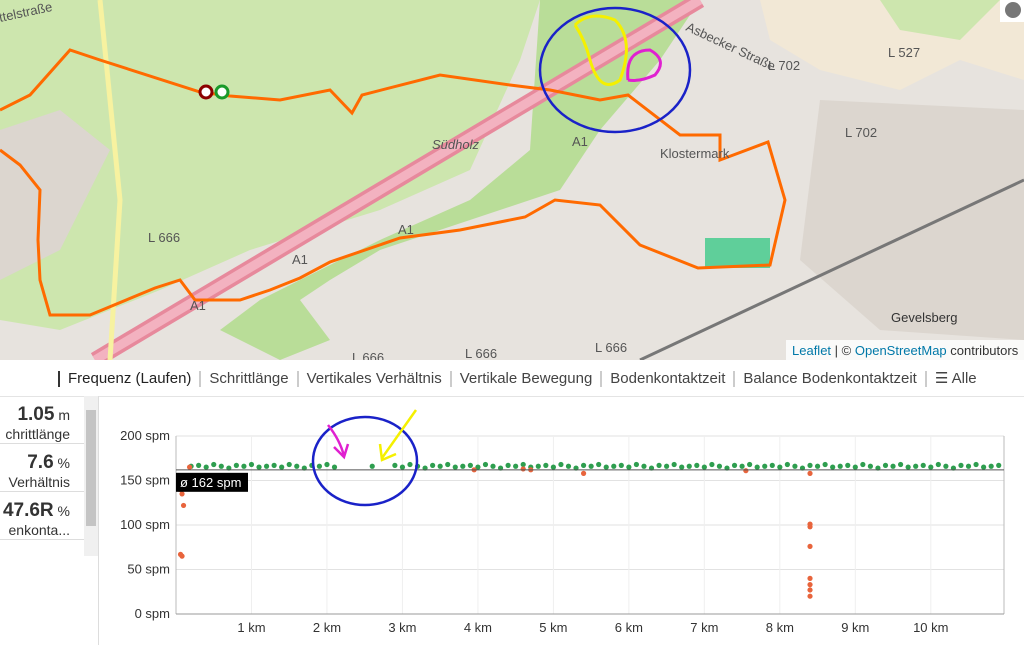  I want to click on road-label: L 527, so click(904, 52).